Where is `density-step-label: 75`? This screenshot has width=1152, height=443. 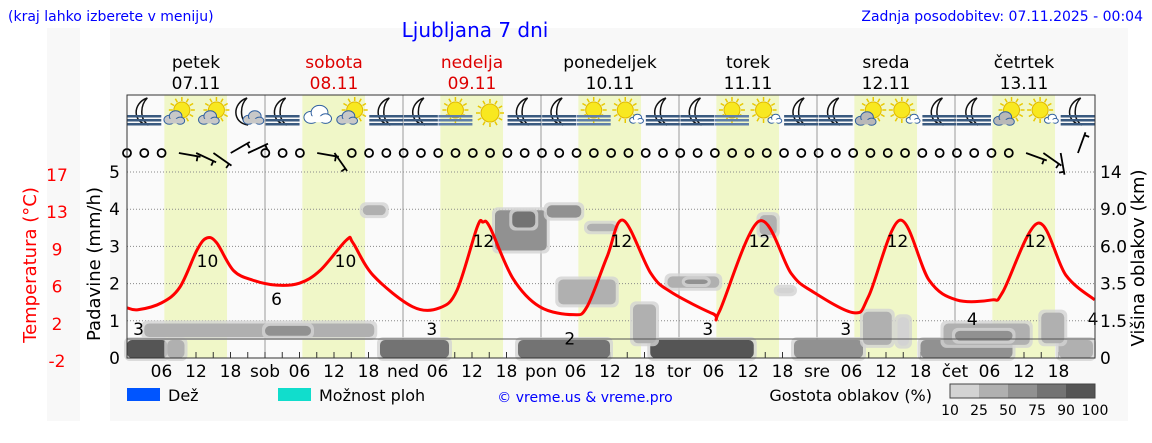 density-step-label: 75 is located at coordinates (1037, 411).